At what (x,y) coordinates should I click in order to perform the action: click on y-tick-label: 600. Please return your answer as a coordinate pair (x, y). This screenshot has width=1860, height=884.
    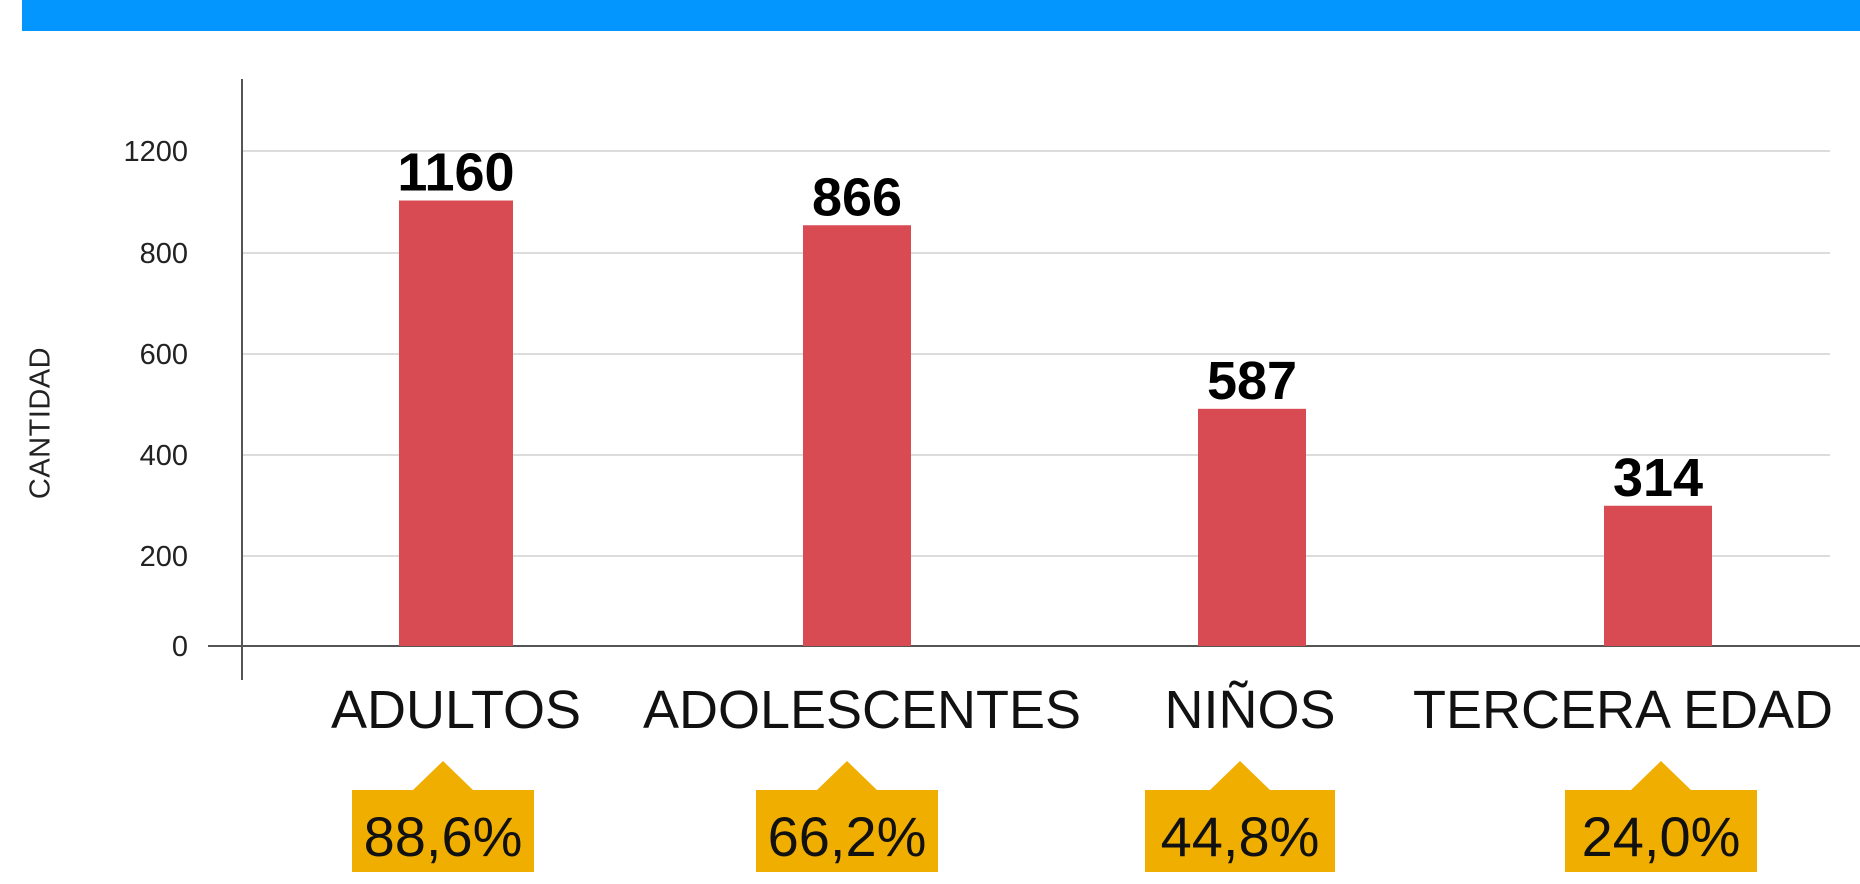
    Looking at the image, I should click on (164, 355).